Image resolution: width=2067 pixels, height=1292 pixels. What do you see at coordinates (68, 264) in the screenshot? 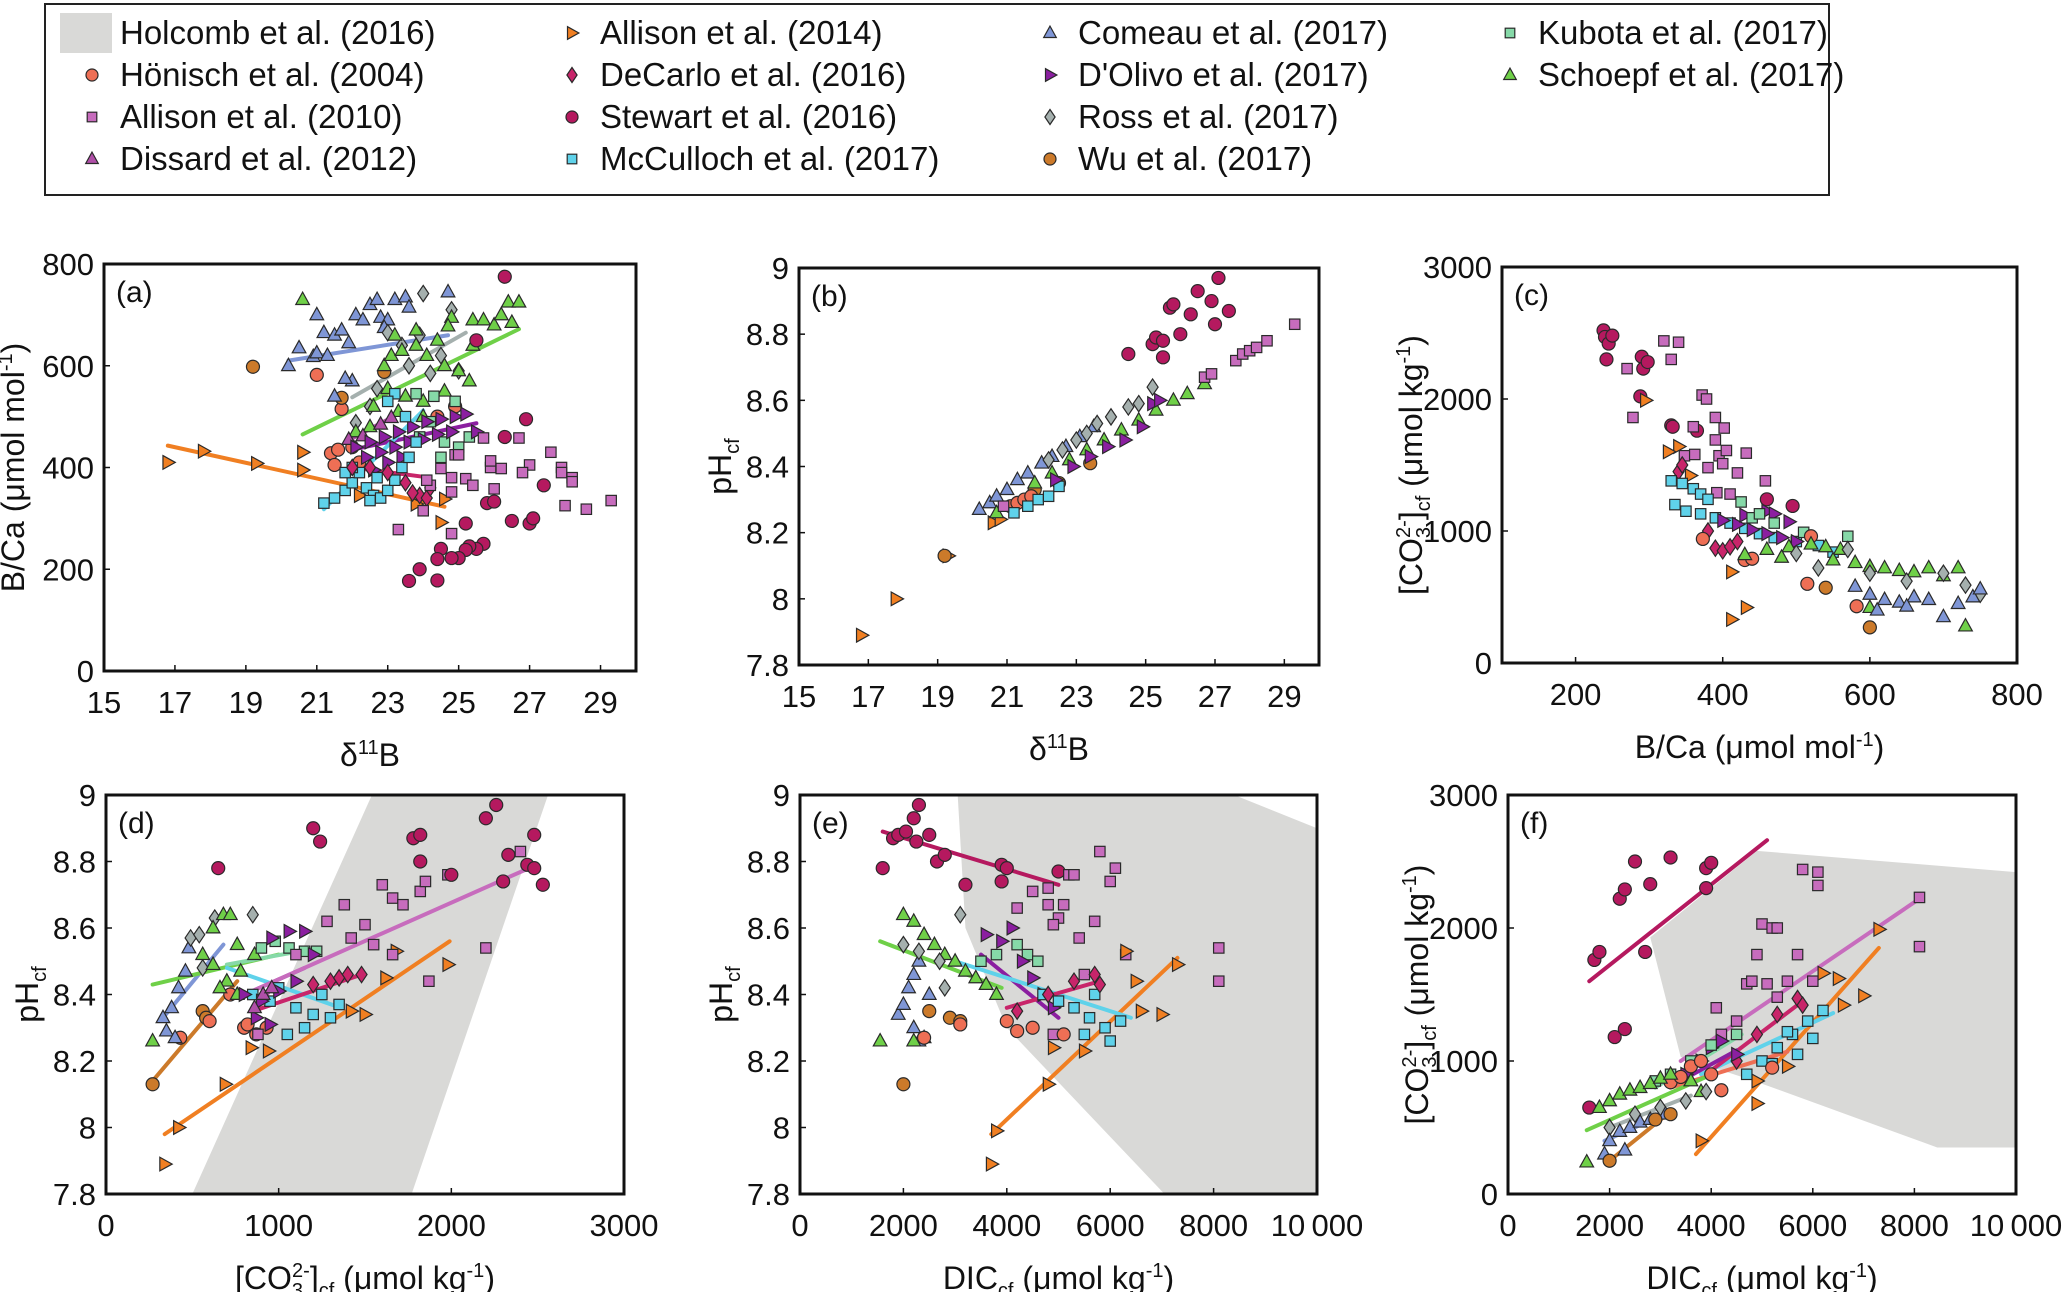
I see `y-tick-label: 800` at bounding box center [68, 264].